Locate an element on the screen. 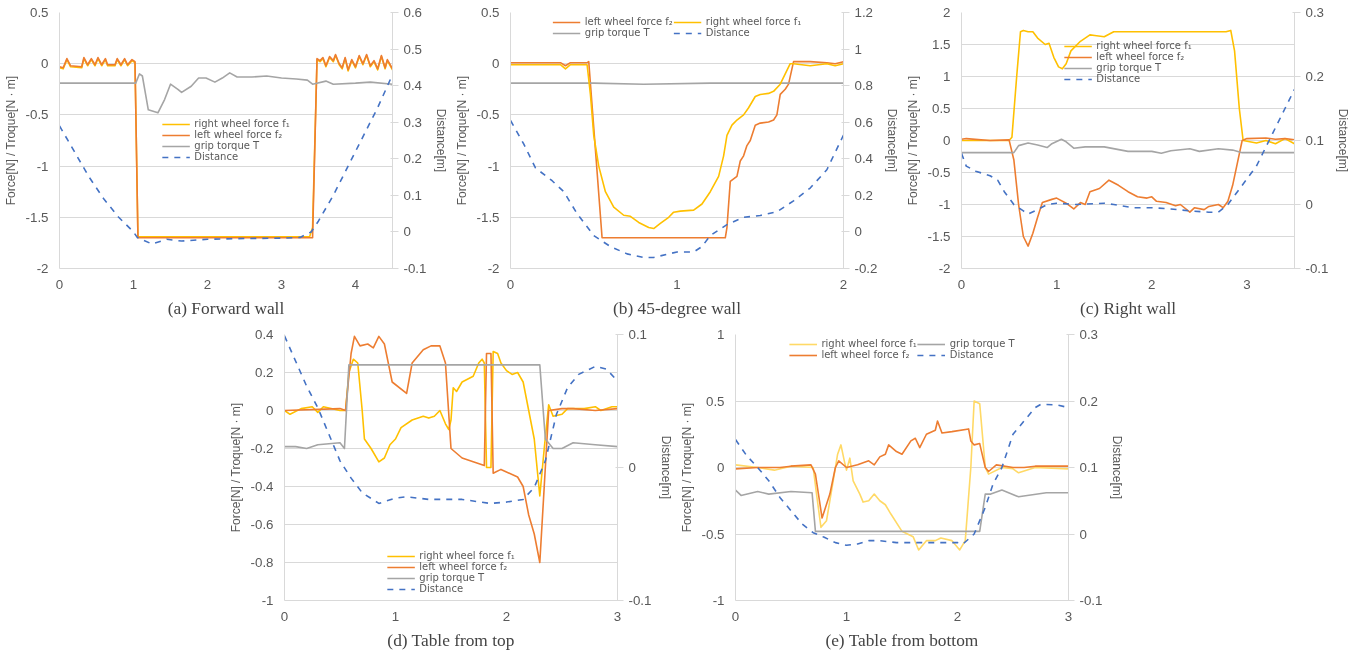 The height and width of the screenshot is (662, 1353). y-tick-label: 2 is located at coordinates (947, 12).